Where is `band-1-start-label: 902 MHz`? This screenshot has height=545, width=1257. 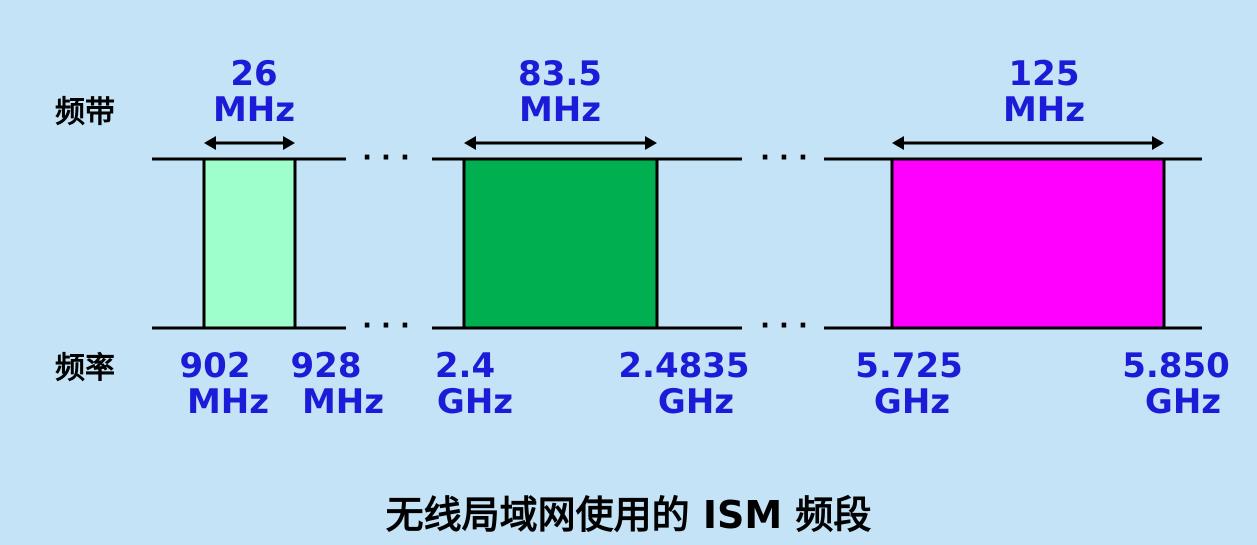
band-1-start-label: 902 MHz is located at coordinates (224, 384).